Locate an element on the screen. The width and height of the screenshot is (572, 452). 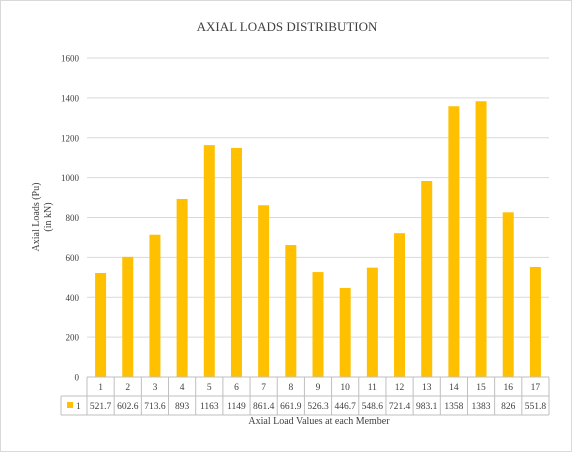
y-tick-label: 600 is located at coordinates (73, 258).